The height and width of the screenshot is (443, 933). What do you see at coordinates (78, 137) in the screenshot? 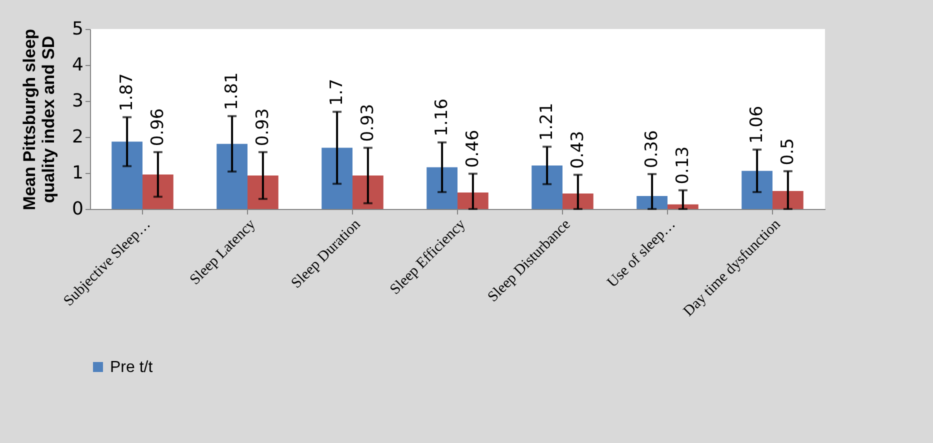
I see `y-tick-label: 2` at bounding box center [78, 137].